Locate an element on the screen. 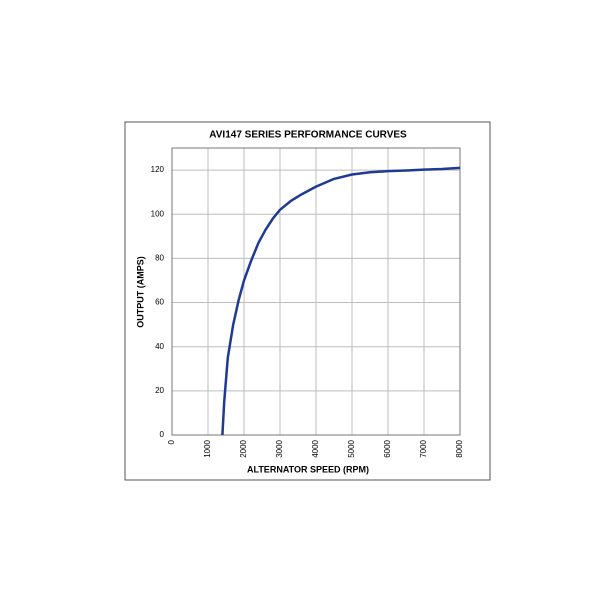 The image size is (600, 600). y-tick-label: 120 is located at coordinates (158, 169).